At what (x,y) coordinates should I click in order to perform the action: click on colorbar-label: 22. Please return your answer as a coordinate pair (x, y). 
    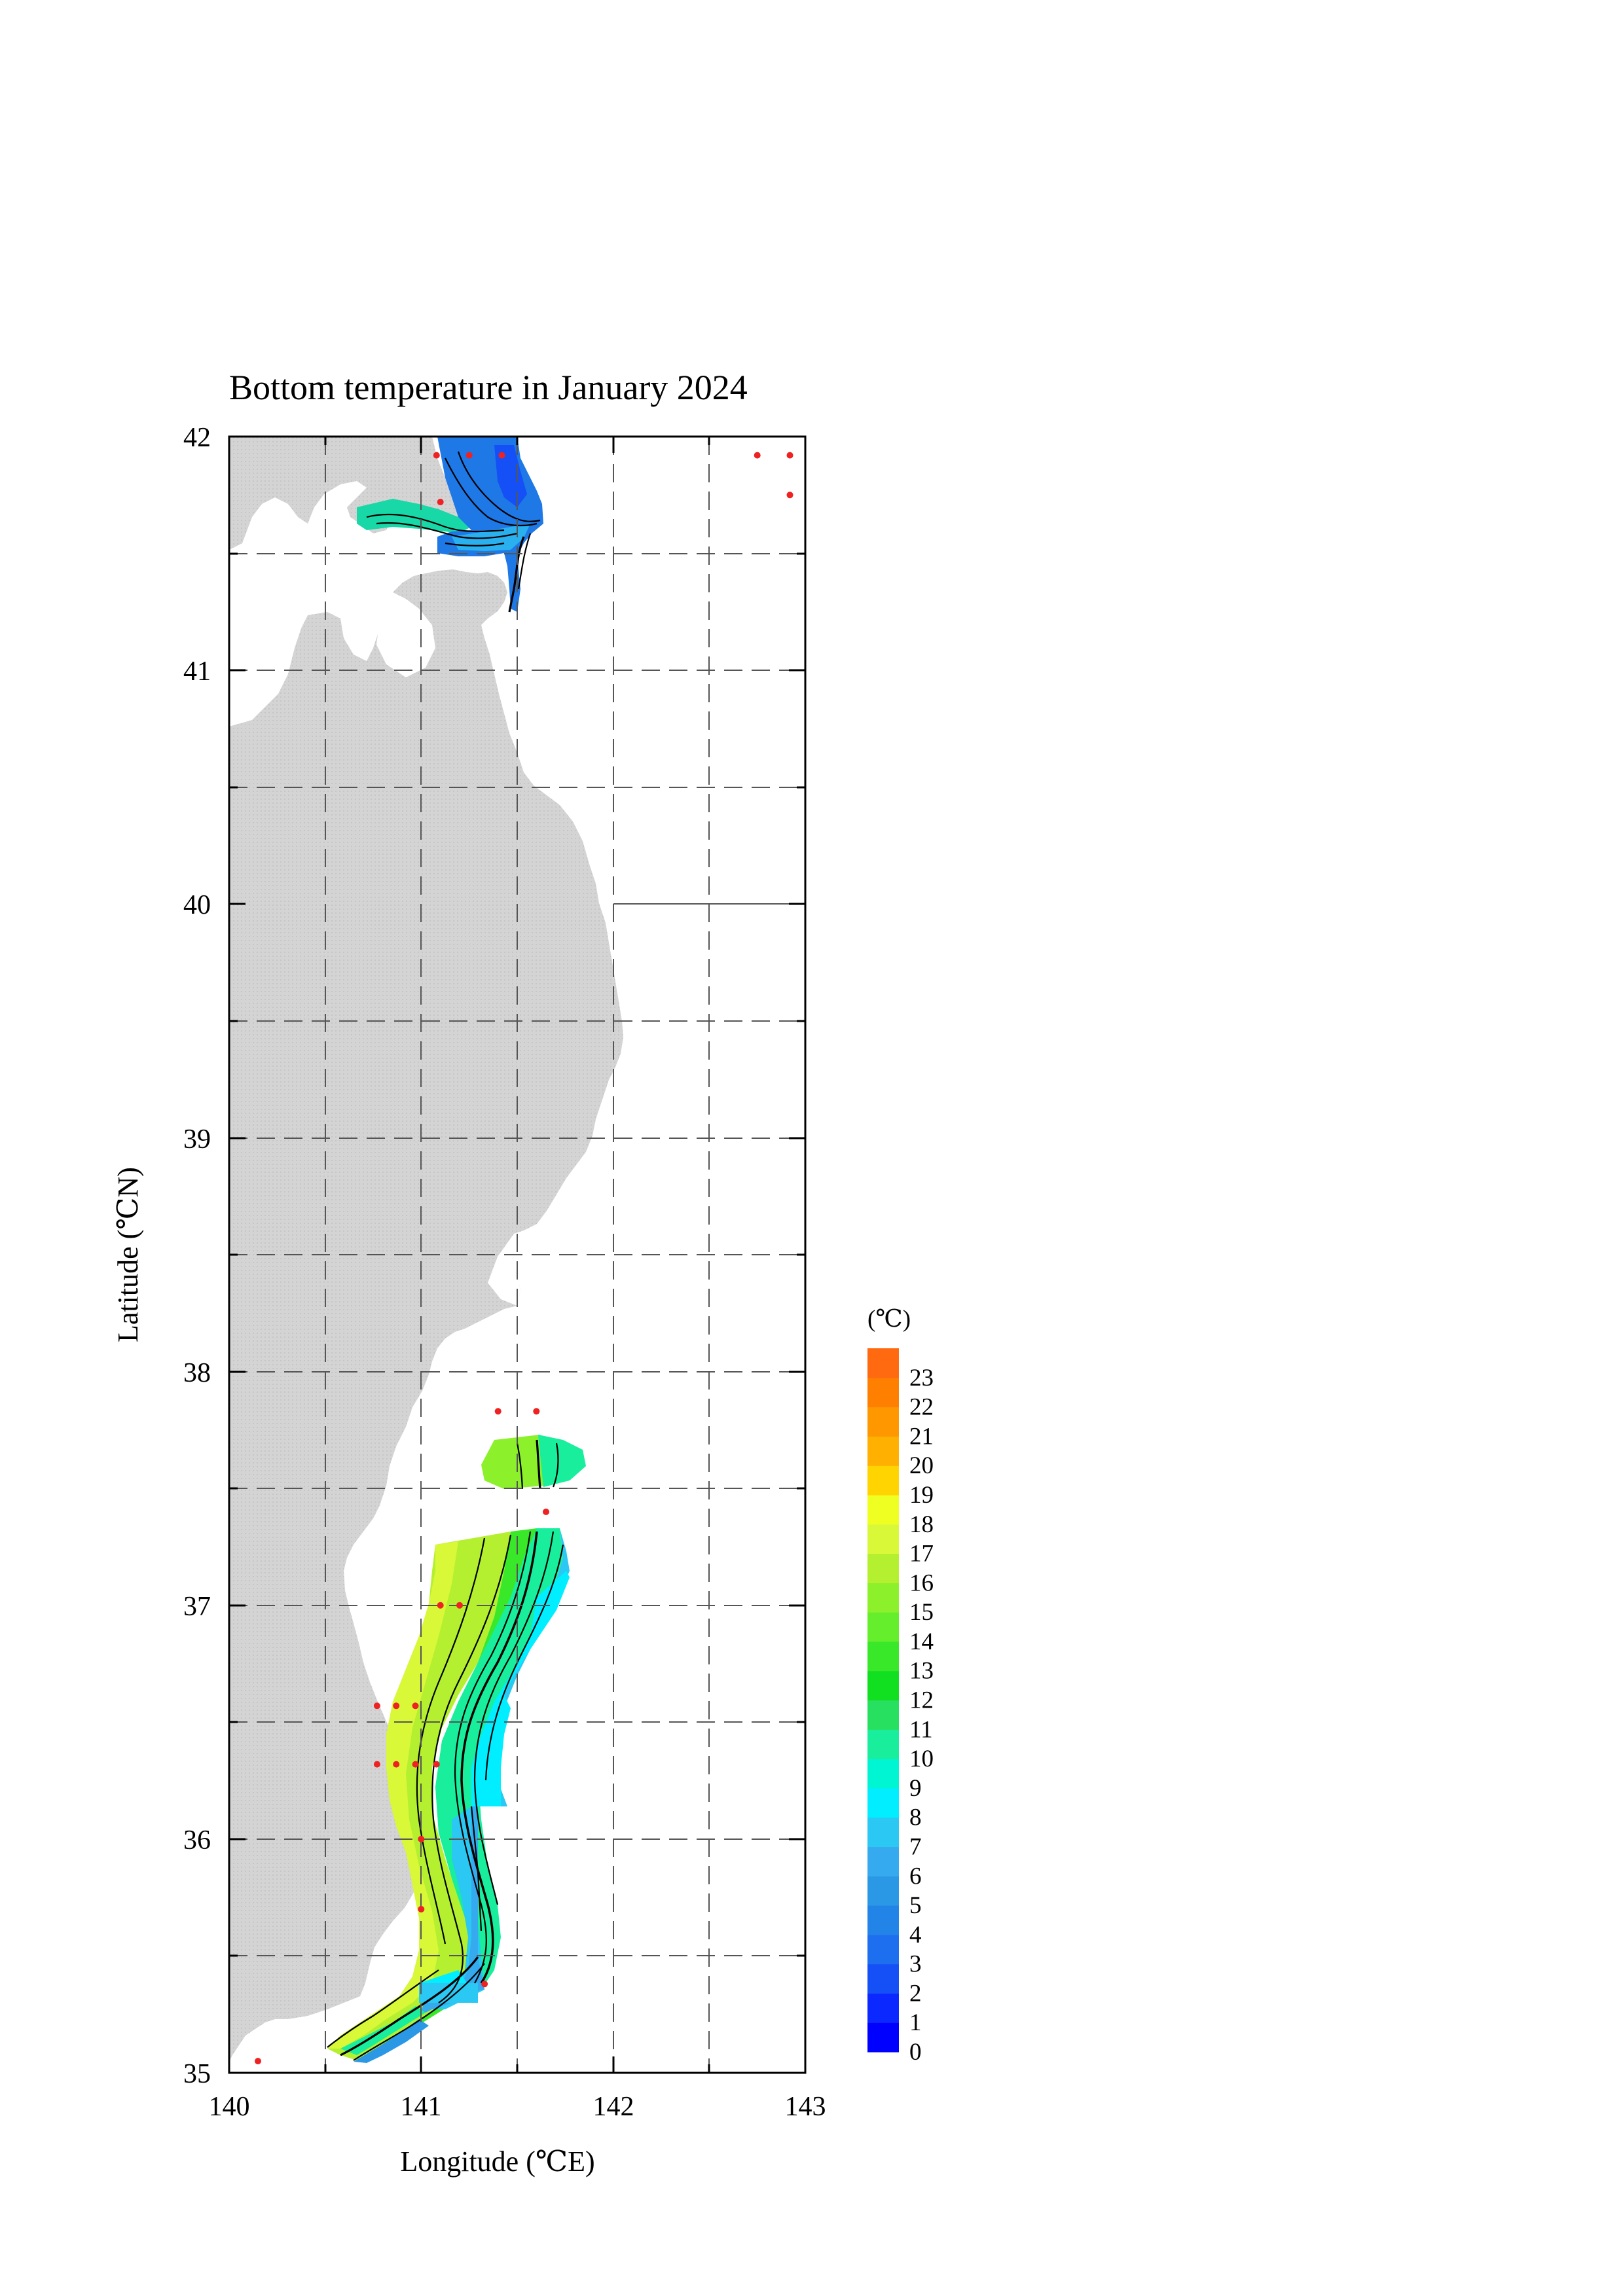
    Looking at the image, I should click on (921, 1407).